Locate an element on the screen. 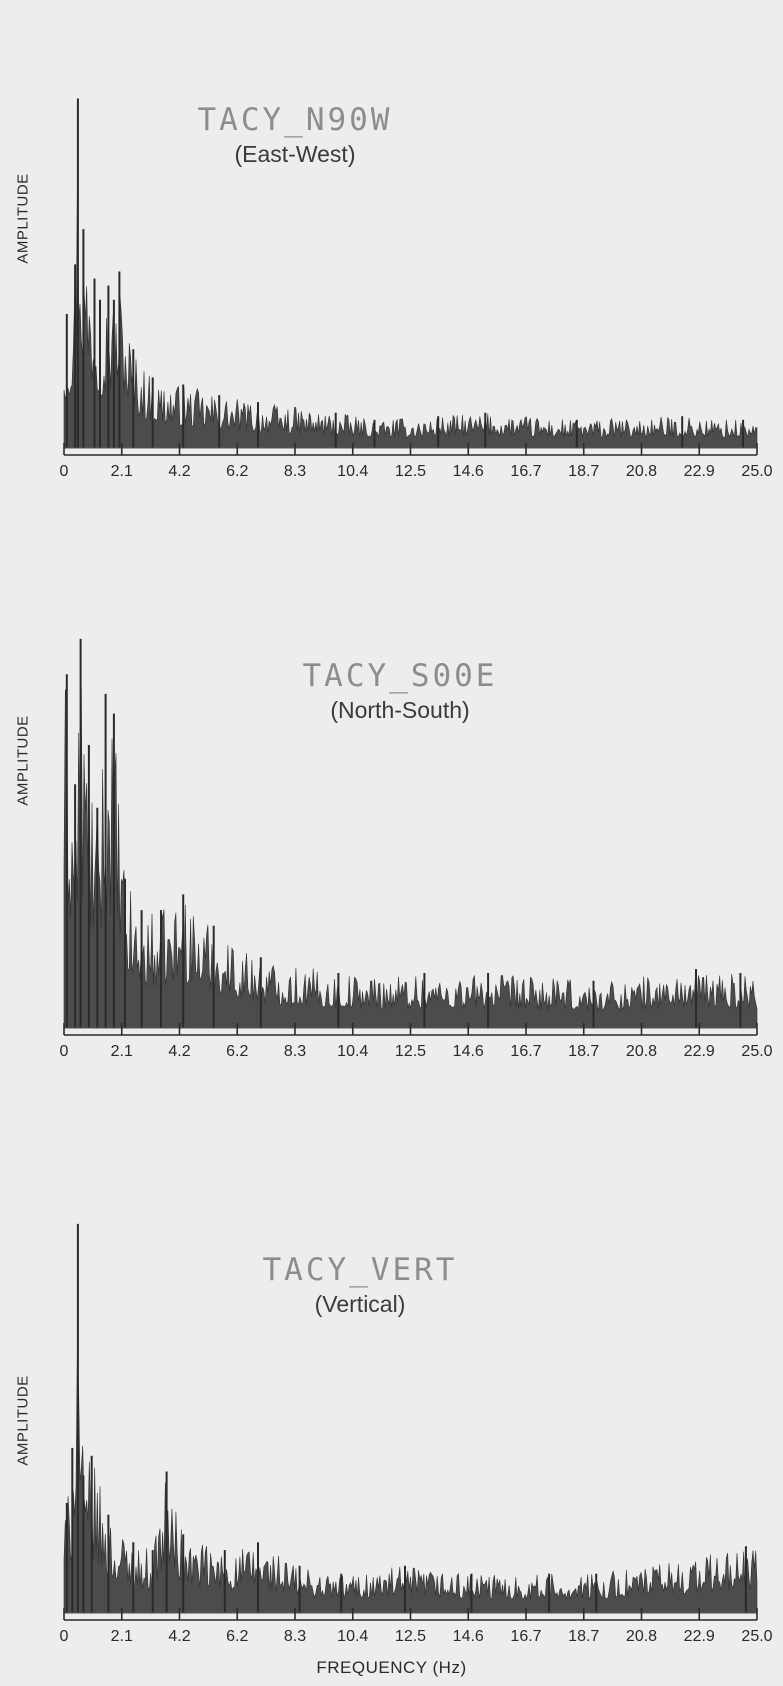 This screenshot has width=783, height=1686. chart-title-block: TACY_S00E (North-South) is located at coordinates (400, 691).